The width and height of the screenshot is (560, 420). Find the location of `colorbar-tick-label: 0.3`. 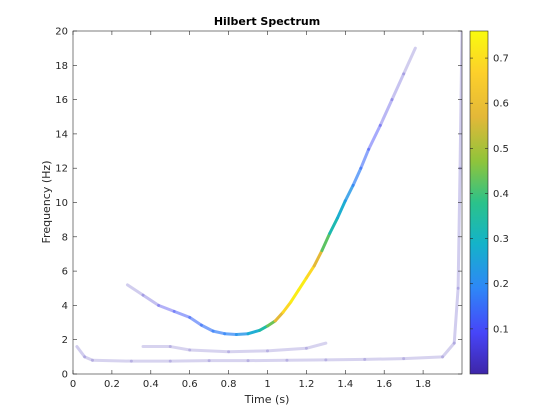

colorbar-tick-label: 0.3 is located at coordinates (501, 239).